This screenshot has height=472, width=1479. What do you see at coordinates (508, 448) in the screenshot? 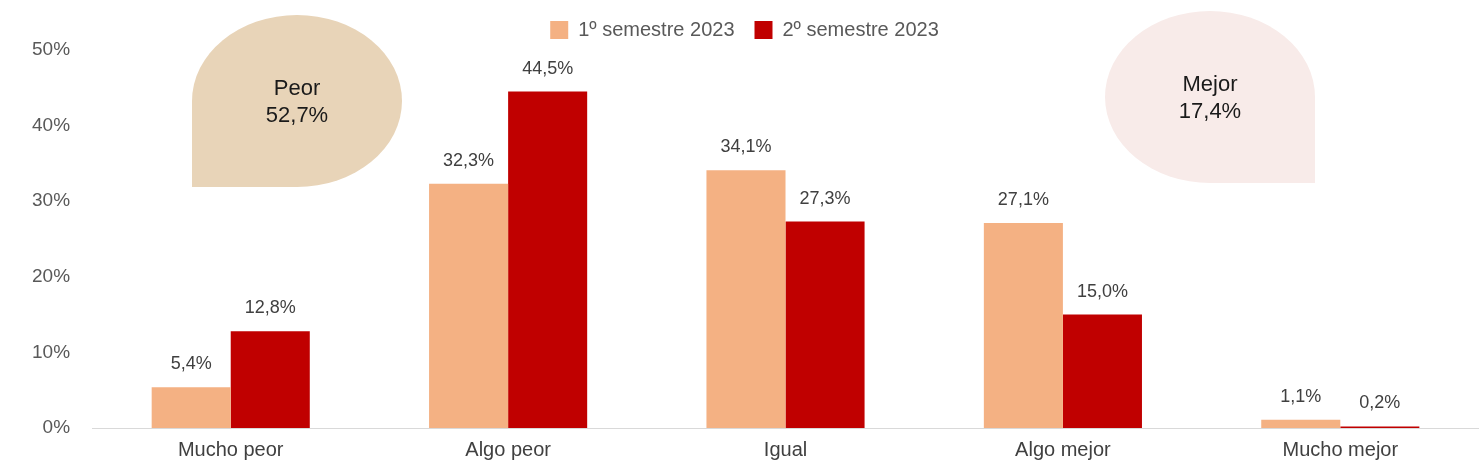
I see `x-tick-label: Algo peor` at bounding box center [508, 448].